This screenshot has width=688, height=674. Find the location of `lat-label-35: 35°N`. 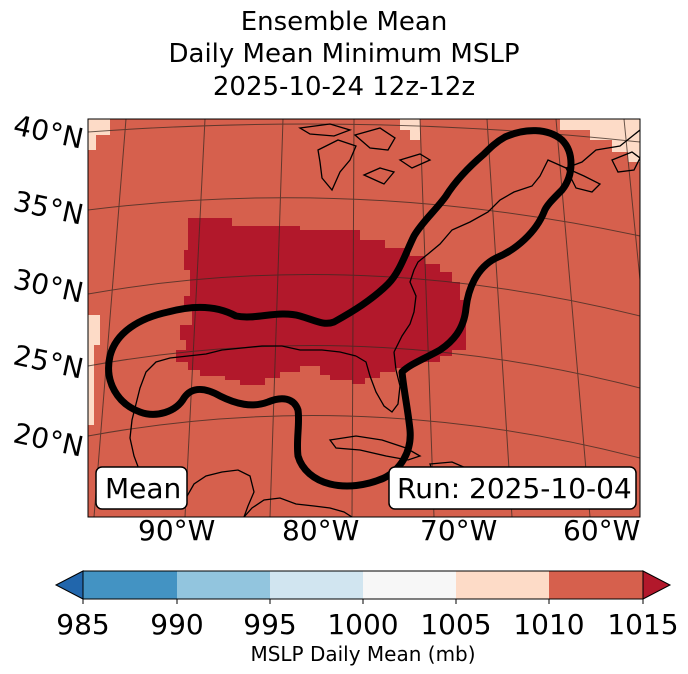

lat-label-35: 35°N is located at coordinates (49, 208).